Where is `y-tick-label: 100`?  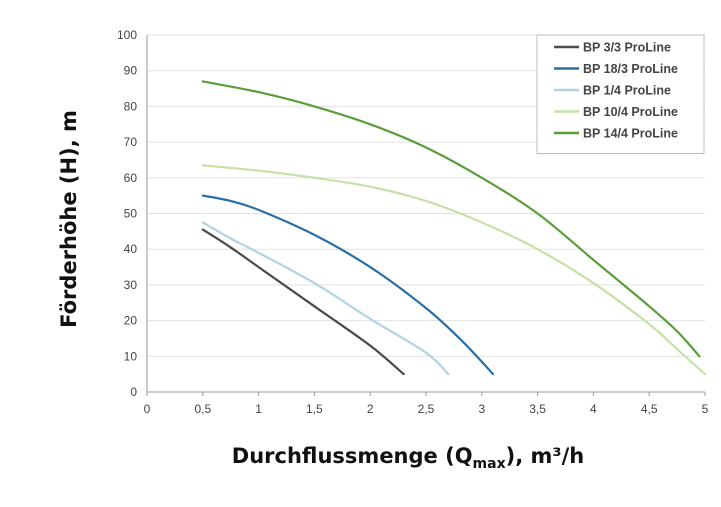
y-tick-label: 100 is located at coordinates (127, 35).